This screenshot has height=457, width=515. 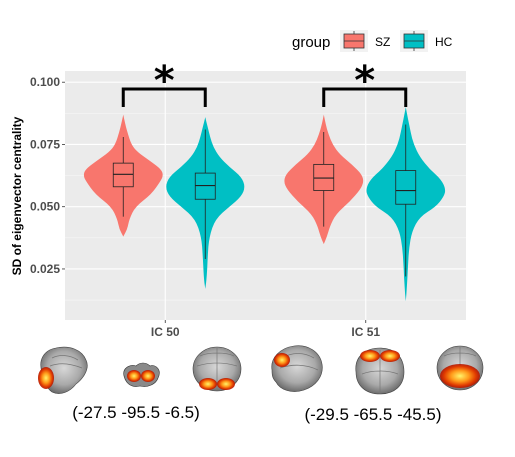 What do you see at coordinates (324, 177) in the screenshot?
I see `box-sz-ic51` at bounding box center [324, 177].